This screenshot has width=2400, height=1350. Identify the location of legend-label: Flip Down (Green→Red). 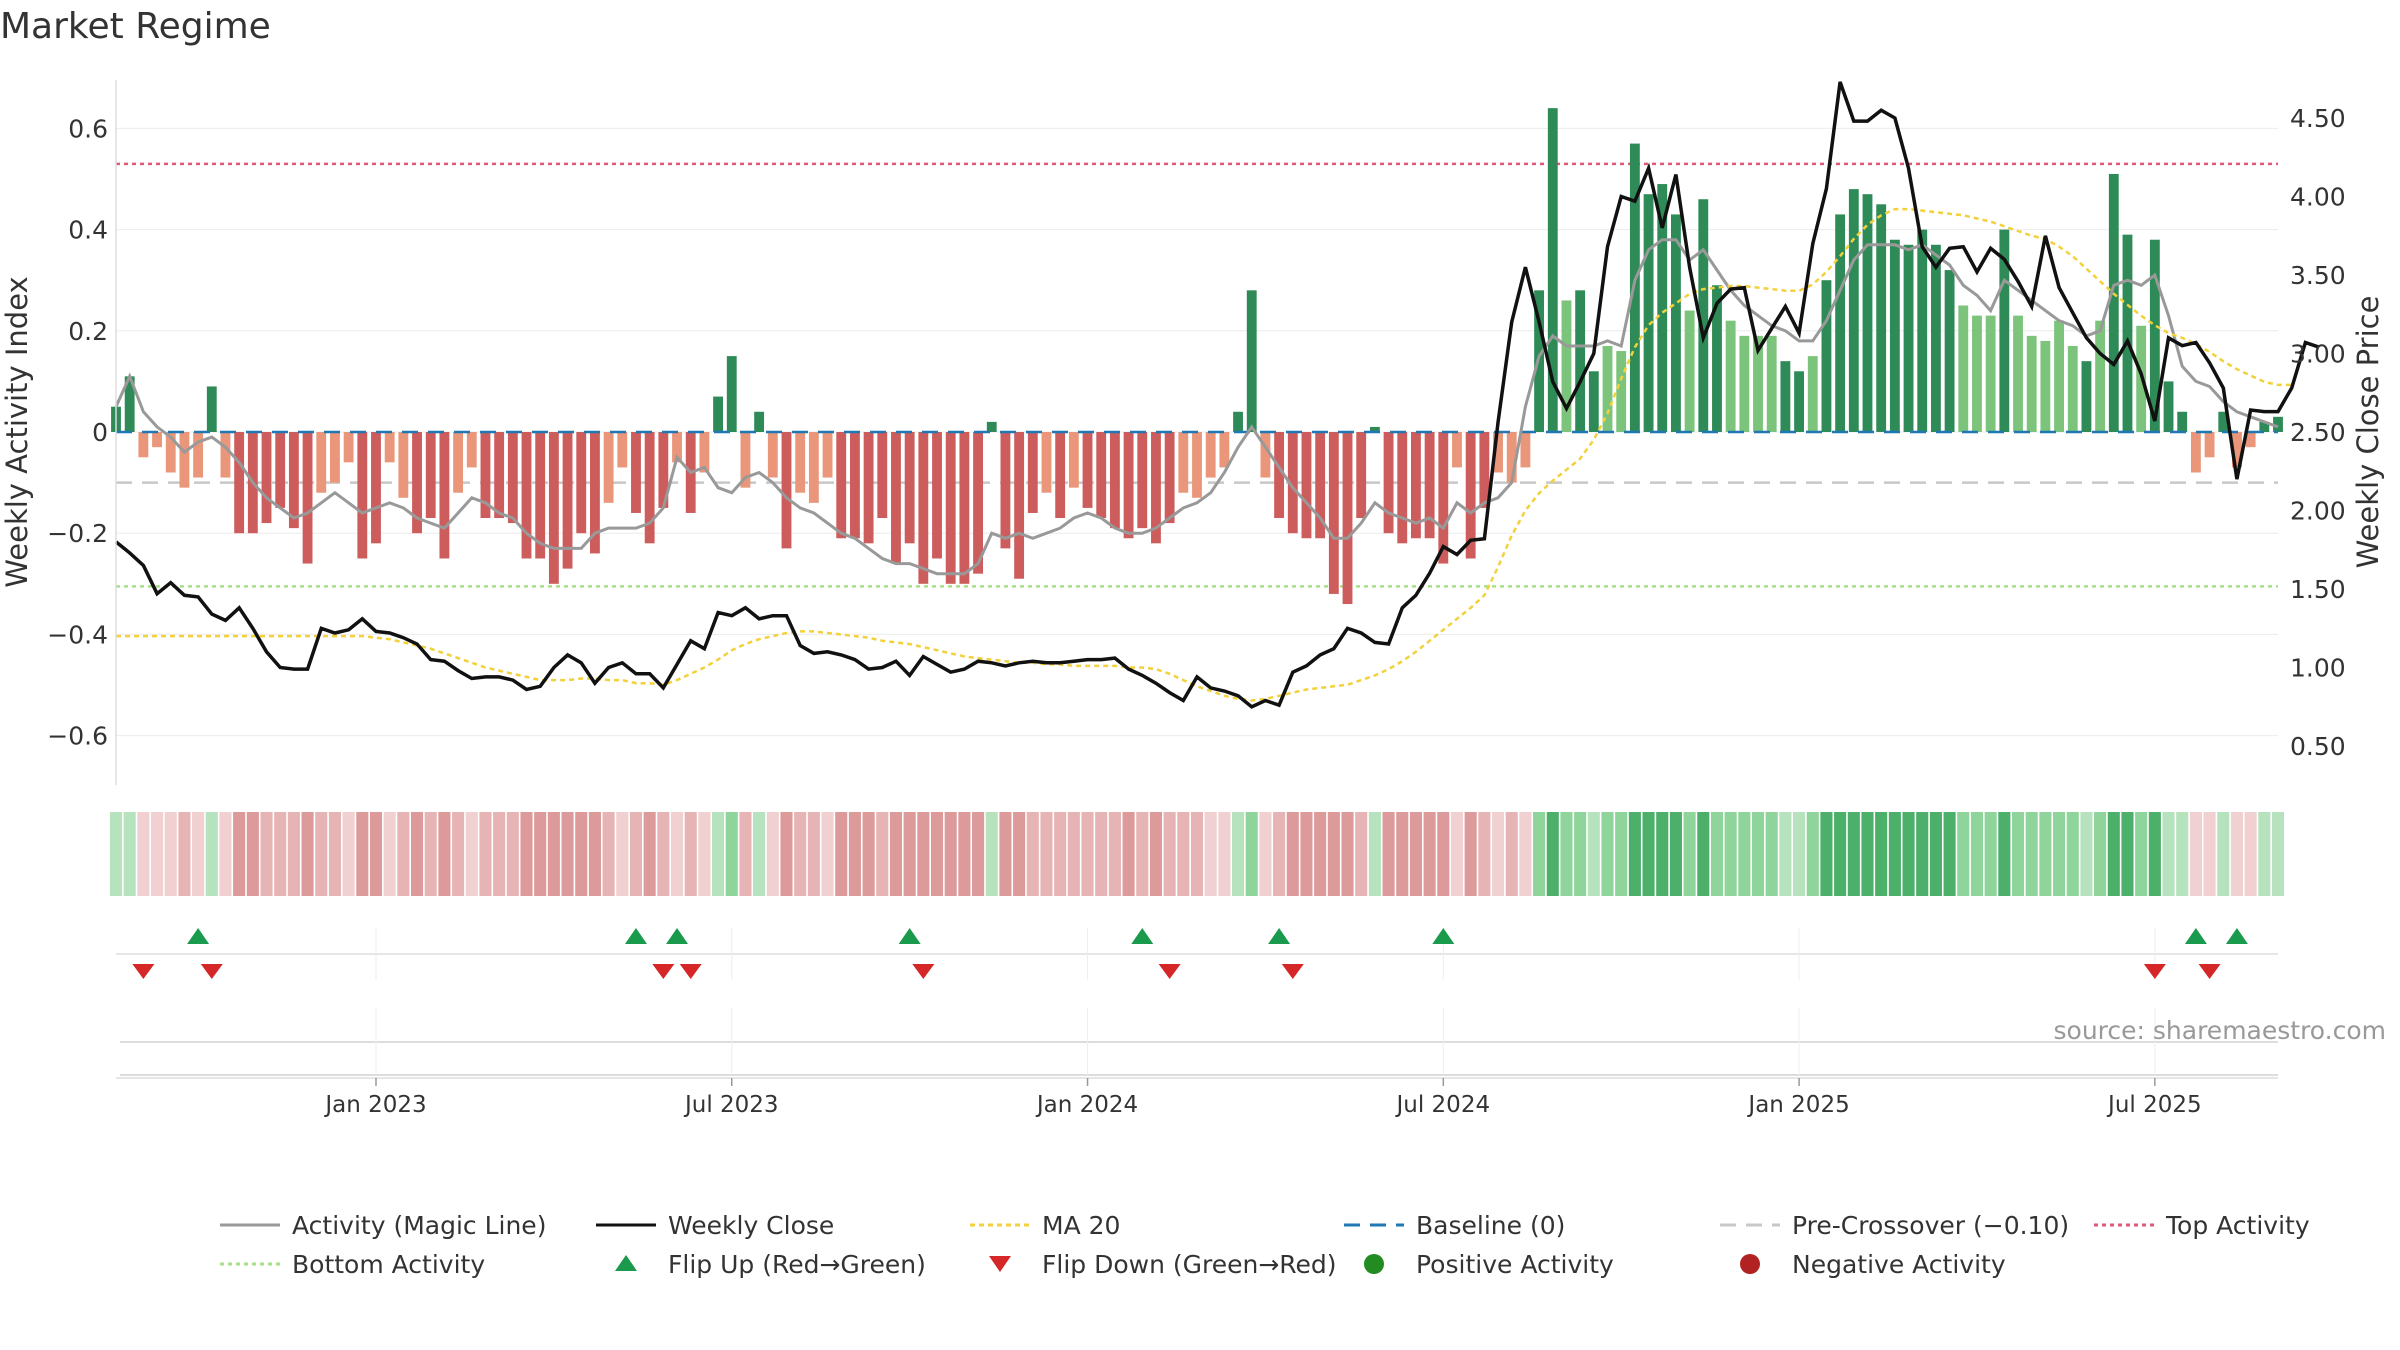
(1189, 1264).